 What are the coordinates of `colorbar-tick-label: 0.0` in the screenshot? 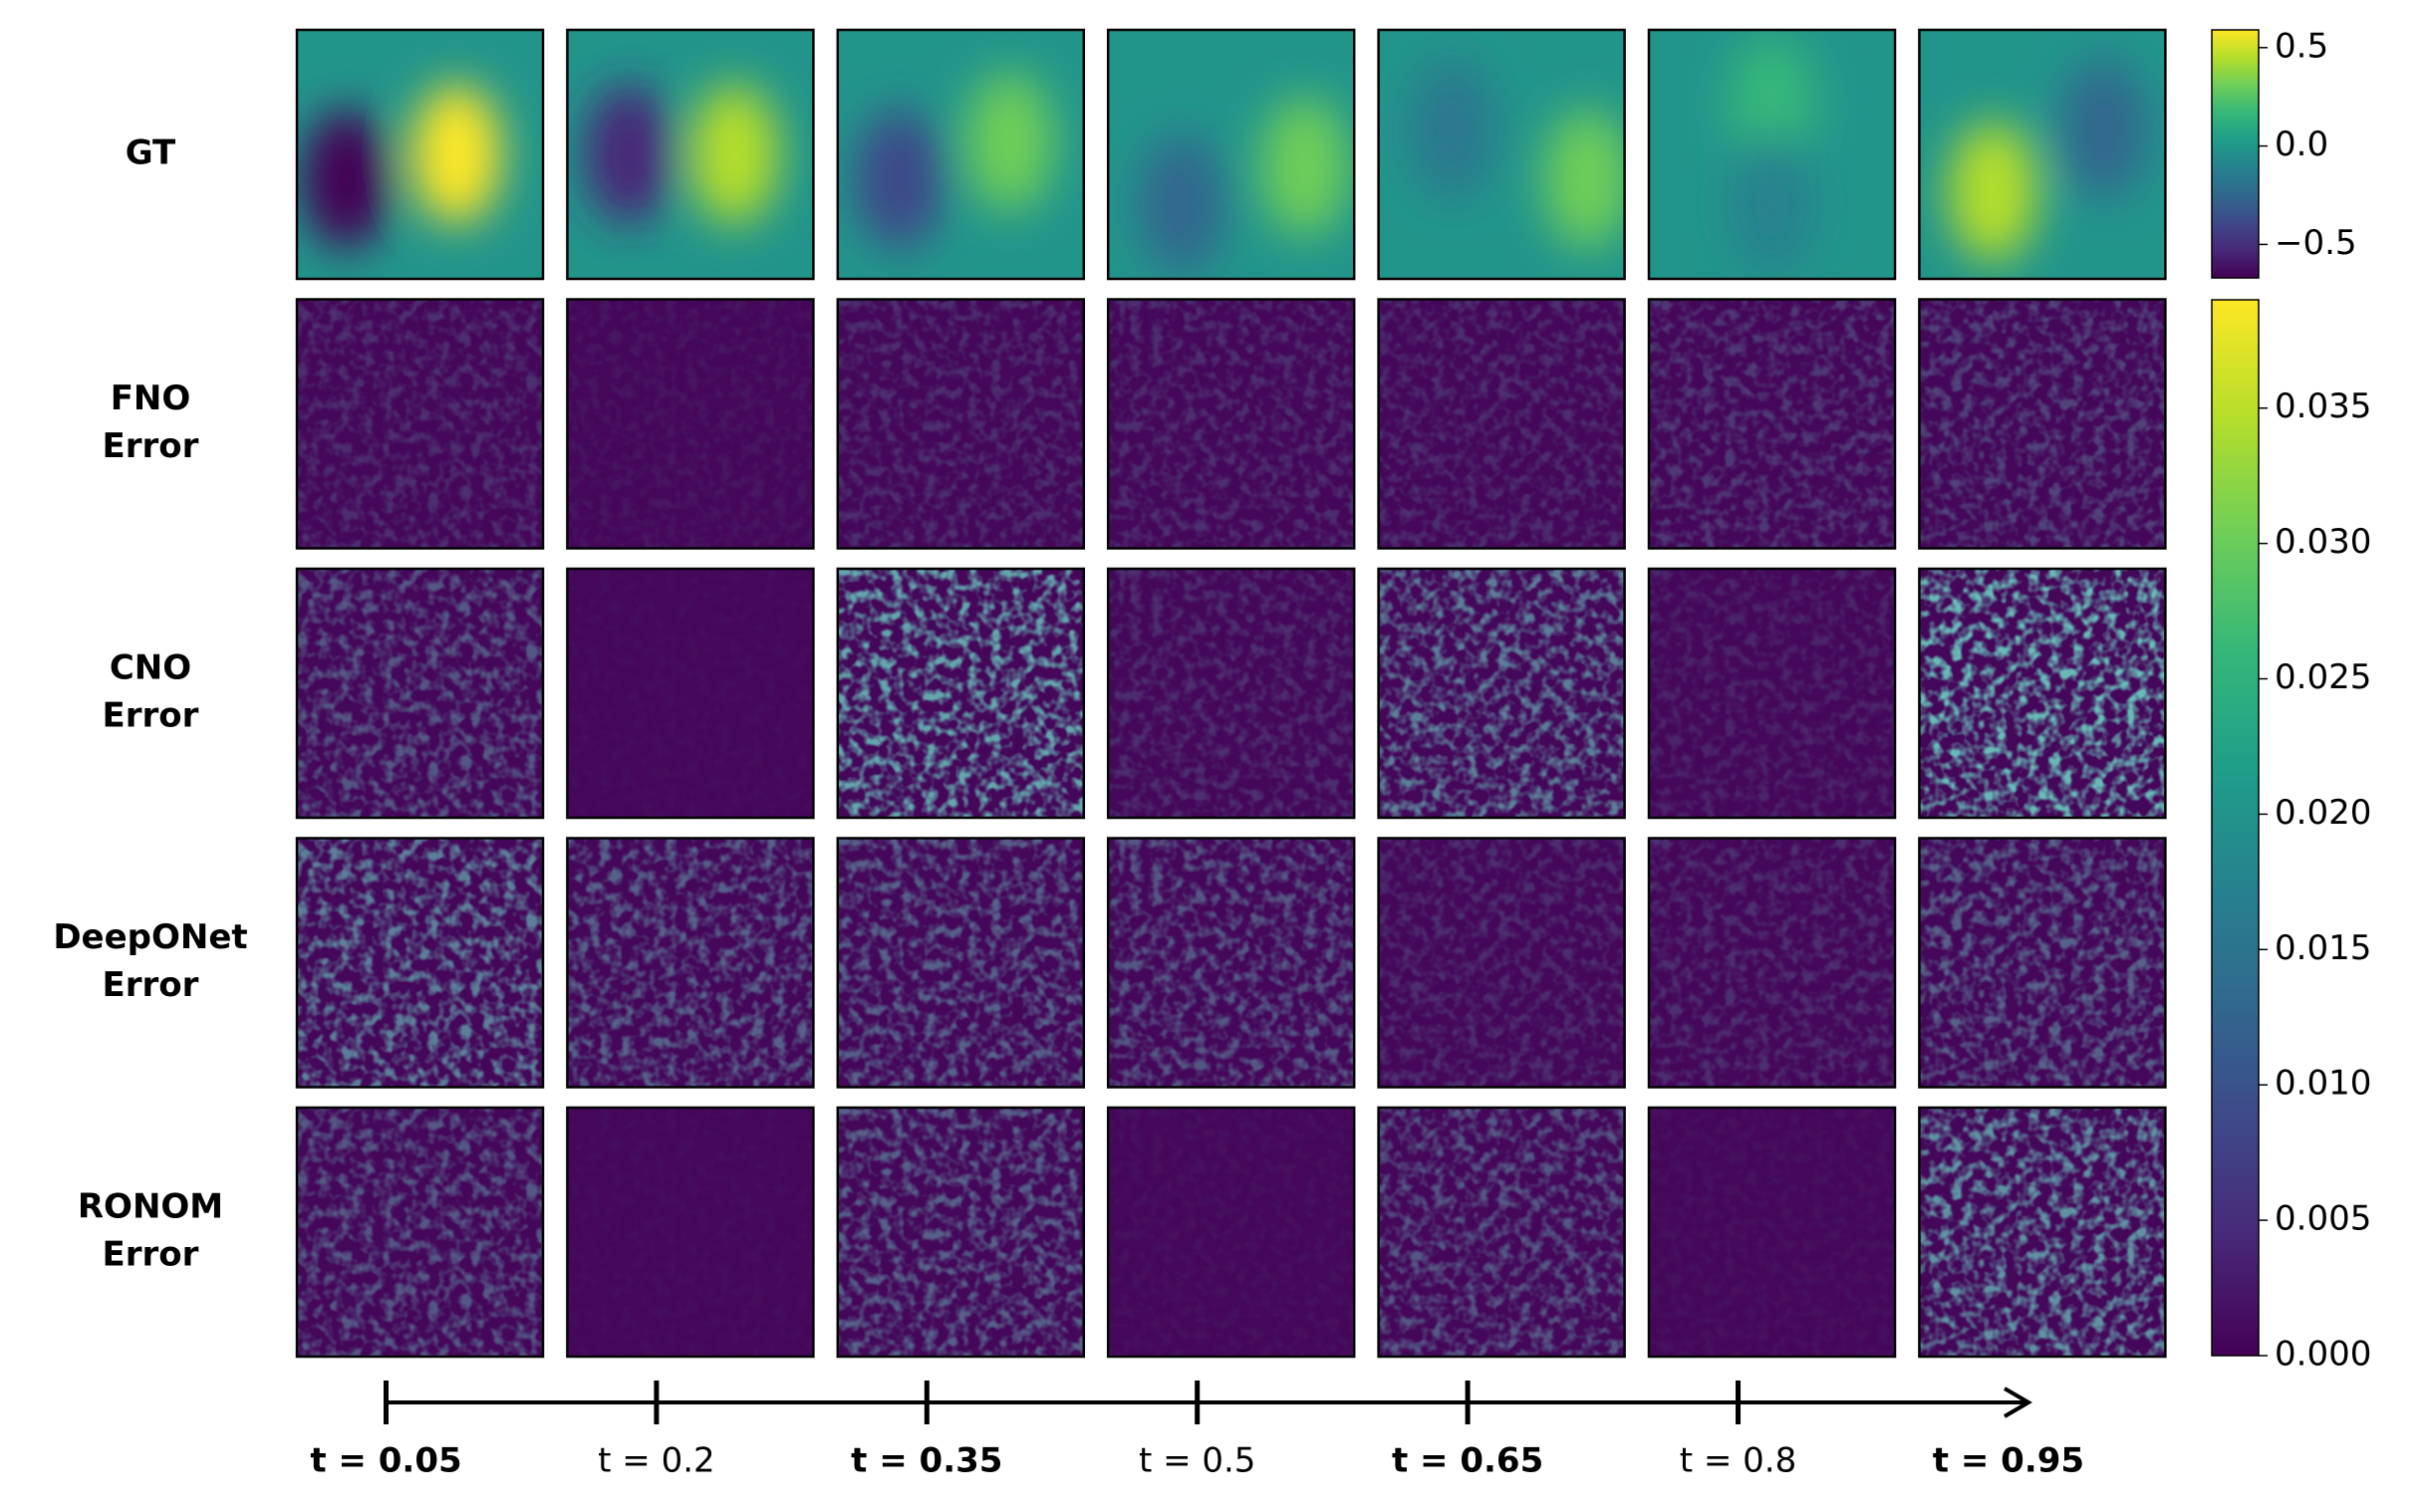 It's located at (2301, 145).